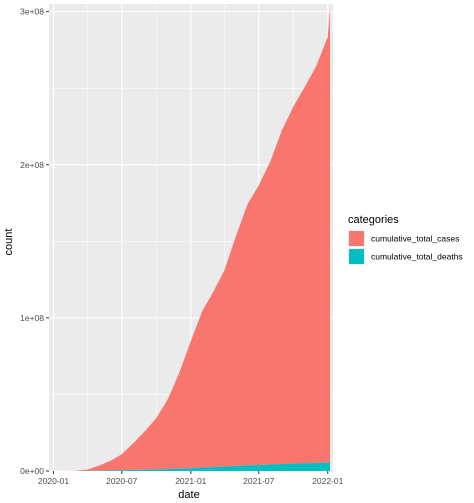 The height and width of the screenshot is (503, 474). I want to click on y-tick-label: 1e+08, so click(32, 318).